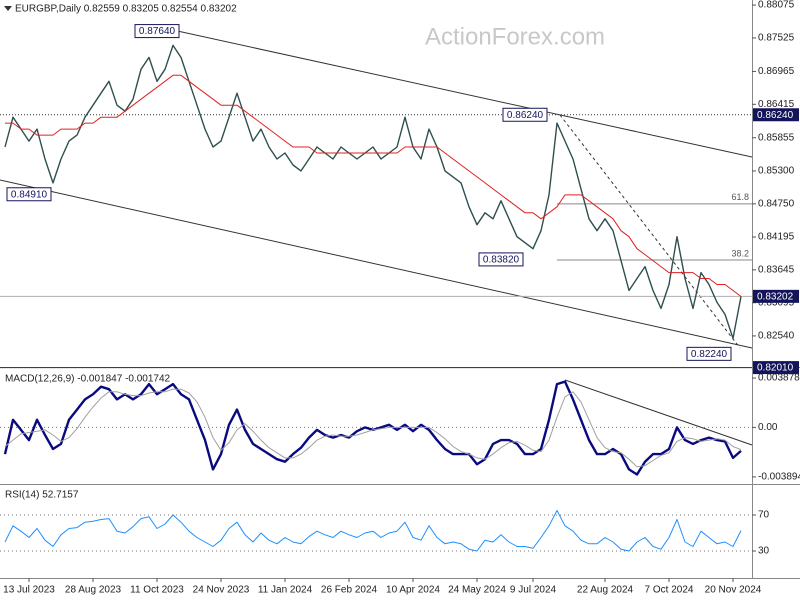 Image resolution: width=800 pixels, height=600 pixels. Describe the element at coordinates (477, 590) in the screenshot. I see `x-tick-label: 24 May 2024` at that location.